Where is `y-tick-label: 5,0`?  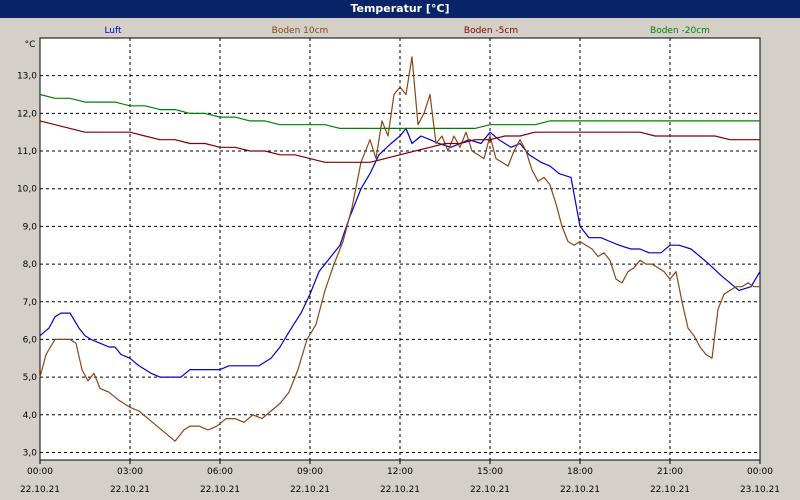 y-tick-label: 5,0 is located at coordinates (30, 378).